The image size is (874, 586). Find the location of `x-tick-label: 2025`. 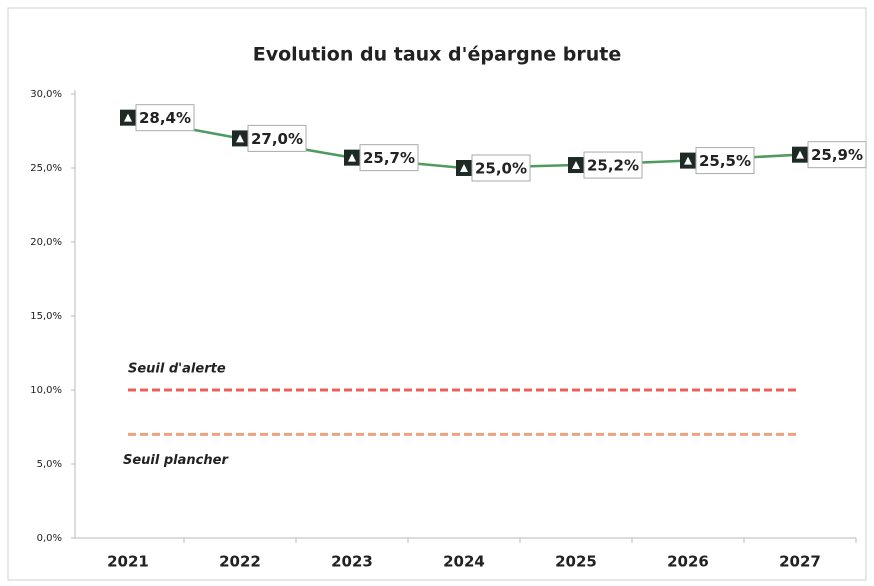

x-tick-label: 2025 is located at coordinates (576, 562).